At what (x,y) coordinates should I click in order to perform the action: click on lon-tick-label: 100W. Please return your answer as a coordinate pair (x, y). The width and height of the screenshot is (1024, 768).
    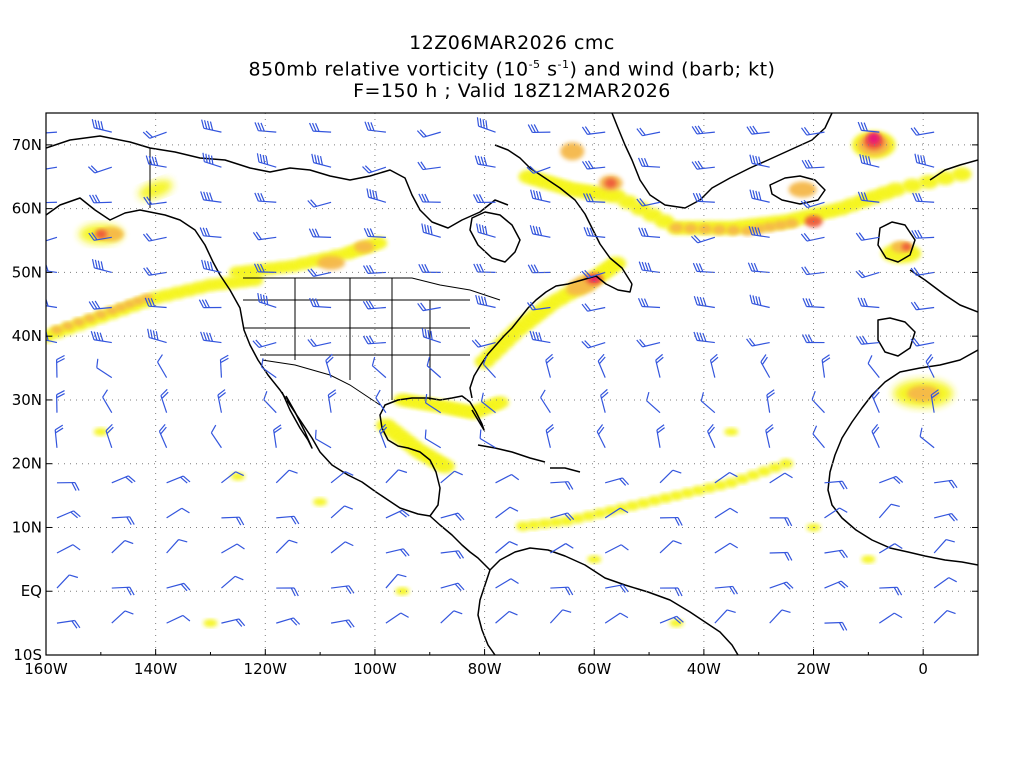
    Looking at the image, I should click on (375, 669).